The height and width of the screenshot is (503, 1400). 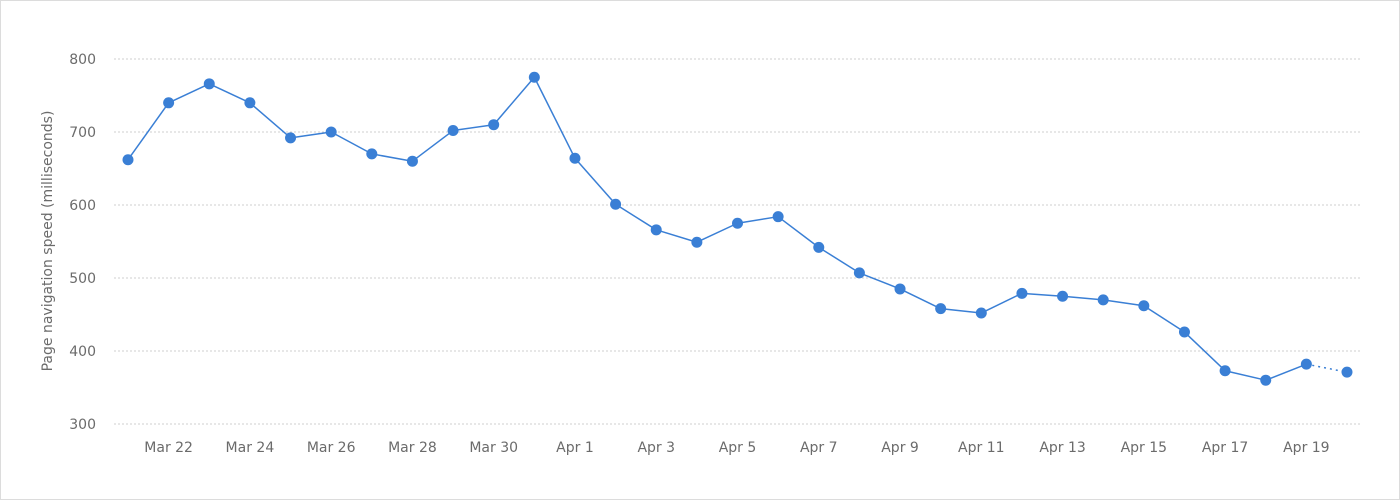 I want to click on data-point: Apr 13: 475, so click(x=1063, y=296).